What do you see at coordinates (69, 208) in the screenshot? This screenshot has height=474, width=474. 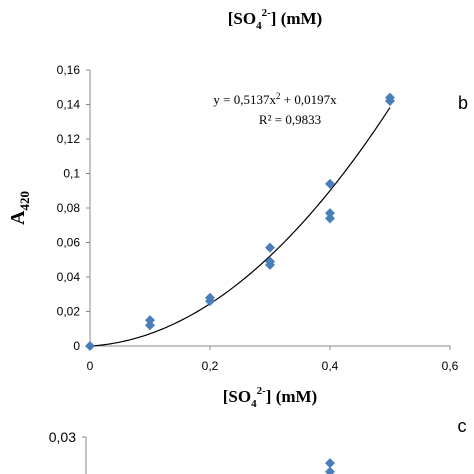 I see `y-tick-label: 0,08` at bounding box center [69, 208].